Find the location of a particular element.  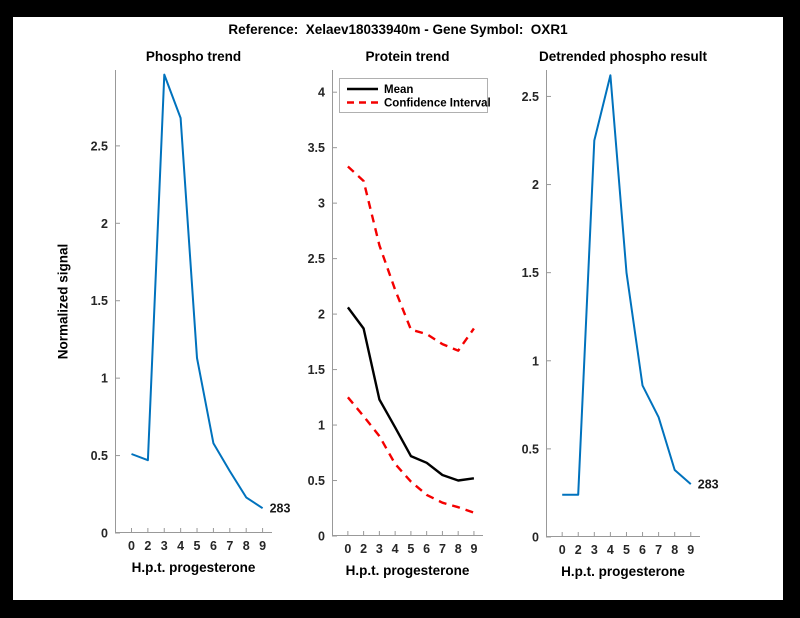

subplot-title-detrended: Detrended phospho result is located at coordinates (622, 56).